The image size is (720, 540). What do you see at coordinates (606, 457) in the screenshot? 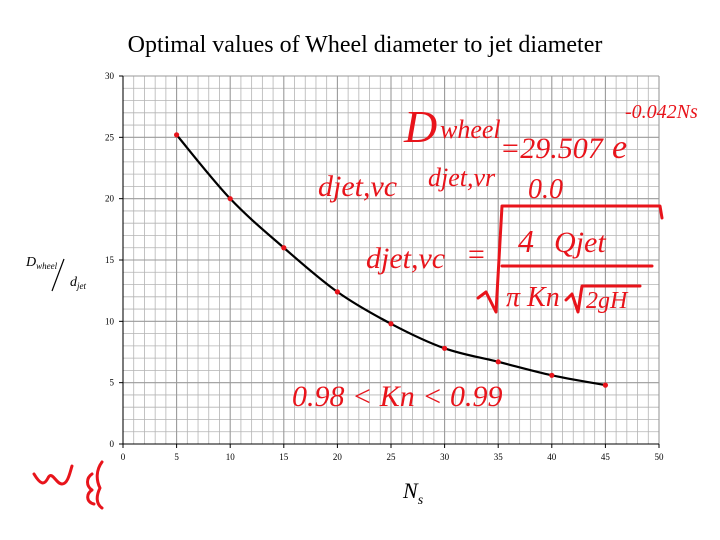
I see `x-tick-label: 45` at bounding box center [606, 457].